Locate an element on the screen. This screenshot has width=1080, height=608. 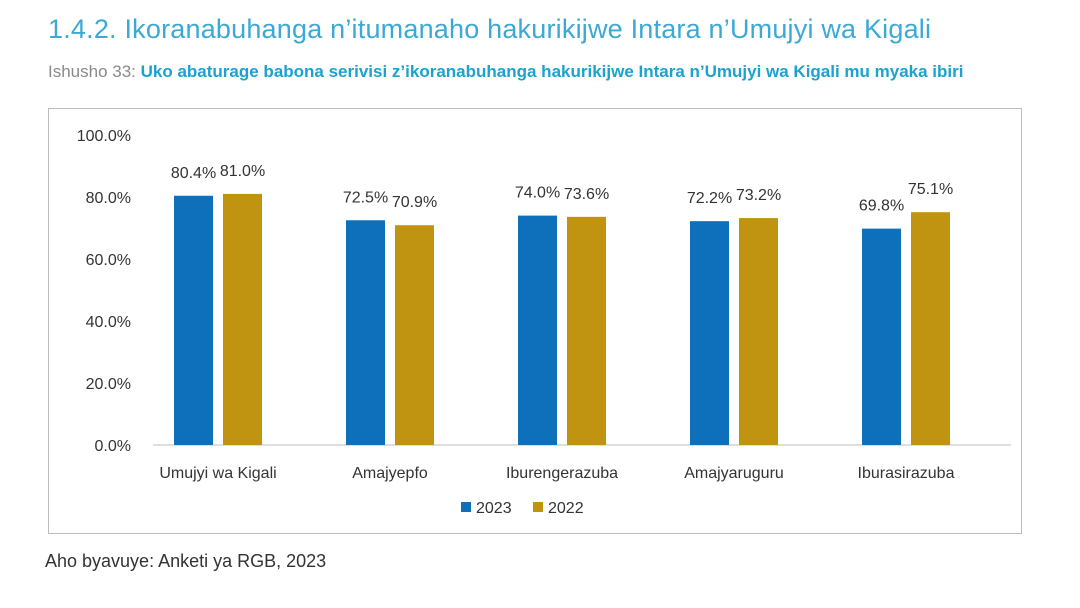
x-tick-label: Iburengerazuba is located at coordinates (562, 473).